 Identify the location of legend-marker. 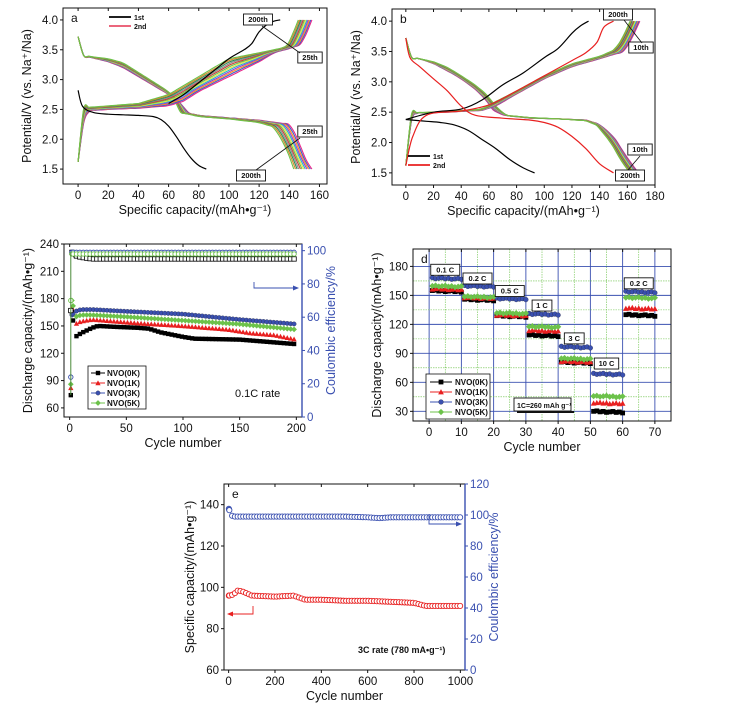
(441, 412).